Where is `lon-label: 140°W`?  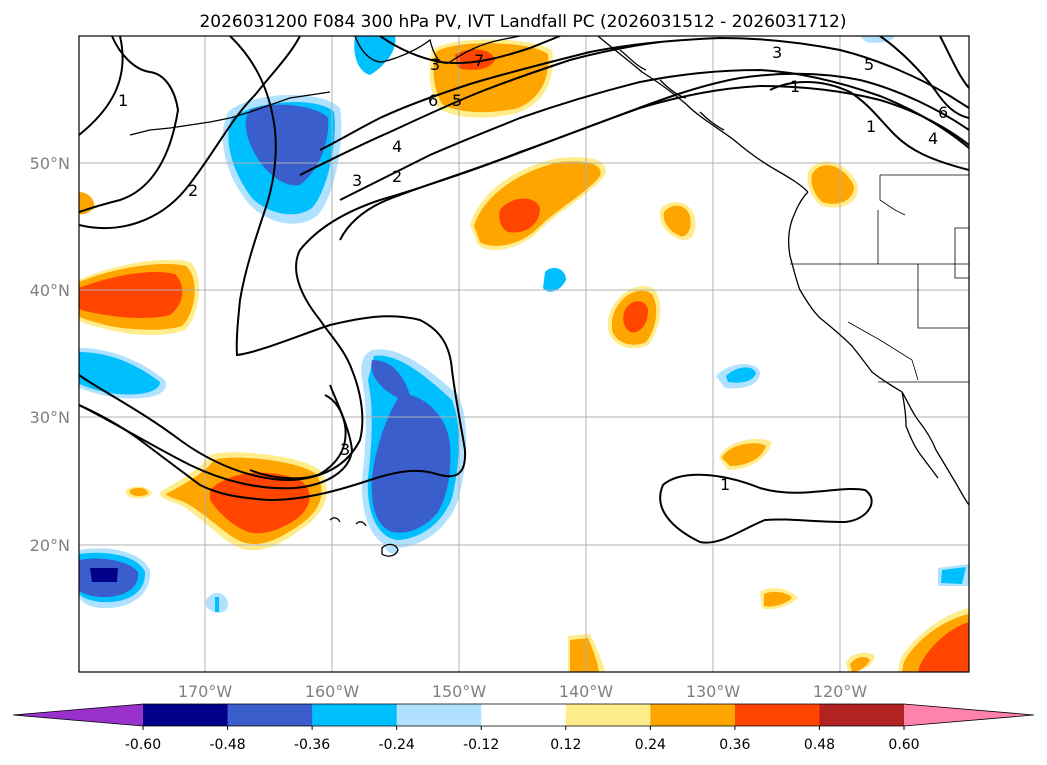
lon-label: 140°W is located at coordinates (586, 691).